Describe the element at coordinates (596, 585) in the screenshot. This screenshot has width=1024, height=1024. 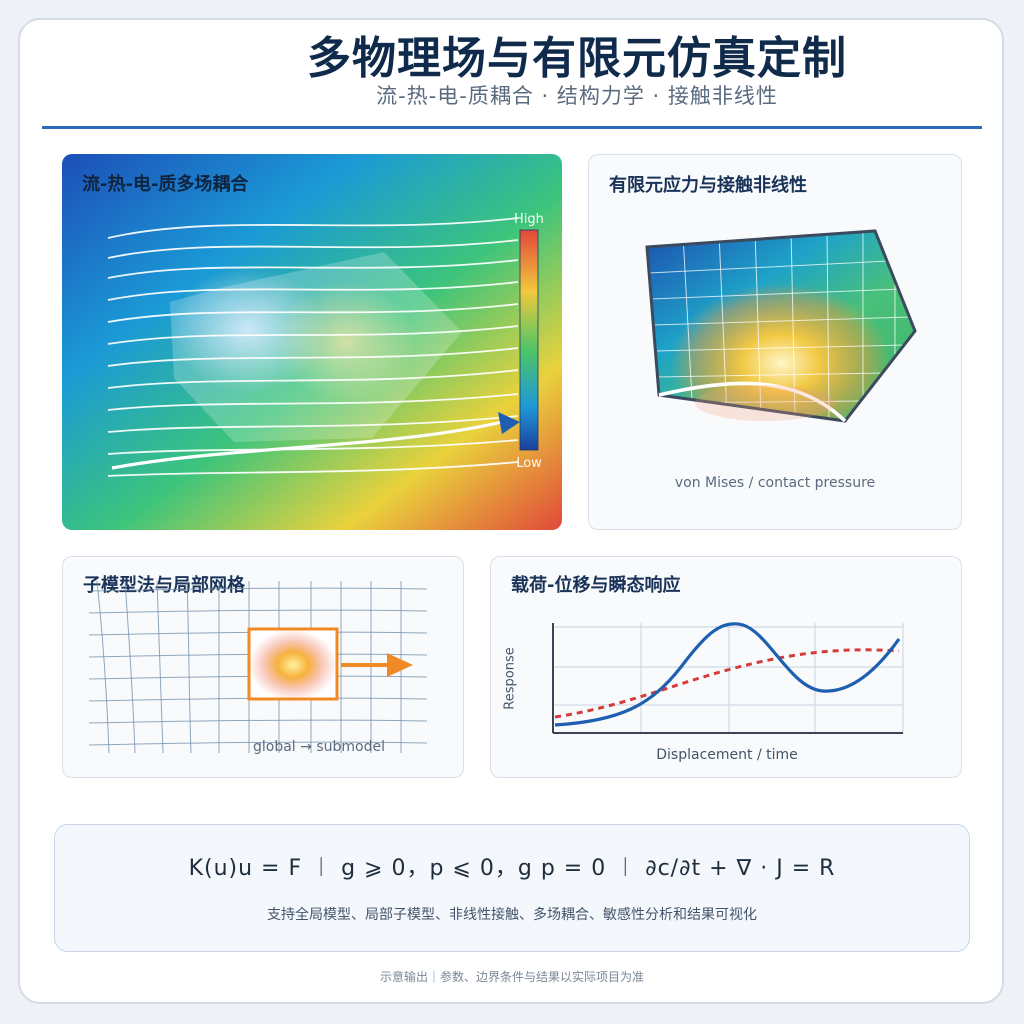
I see `response-panel-title: 载荷-位移与瞬态响应` at that location.